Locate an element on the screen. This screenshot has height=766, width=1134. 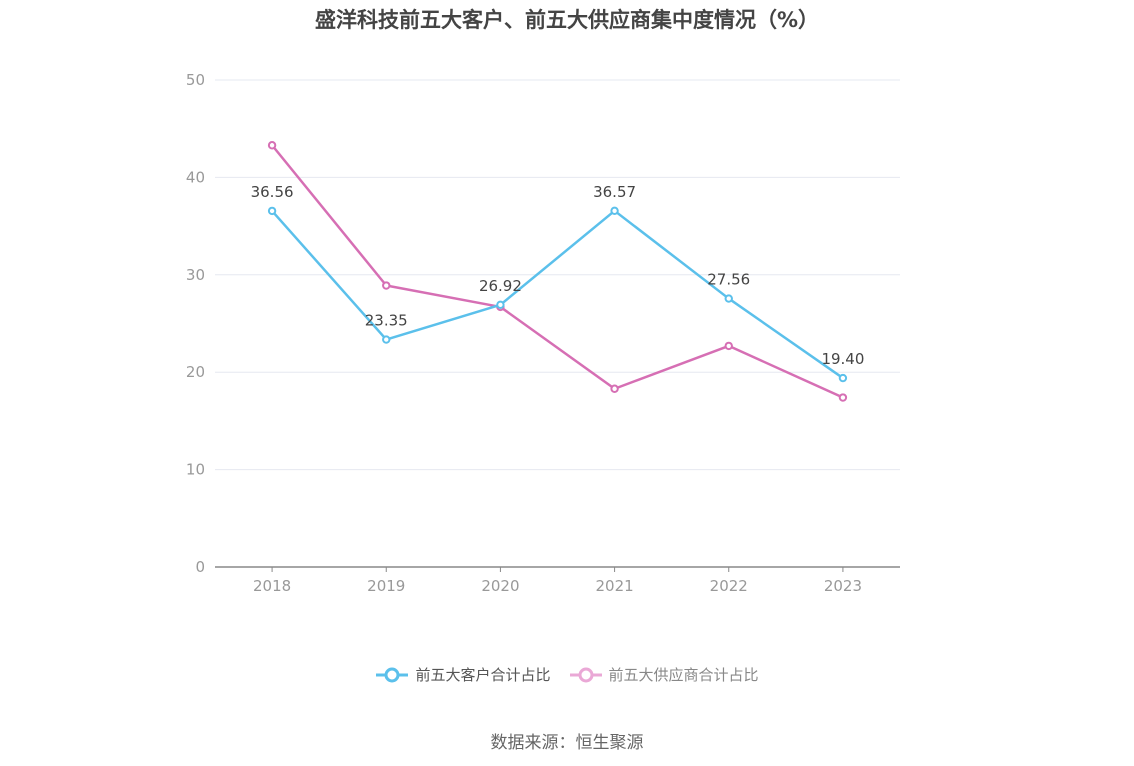
y-tick-label-0: 0 is located at coordinates (200, 567).